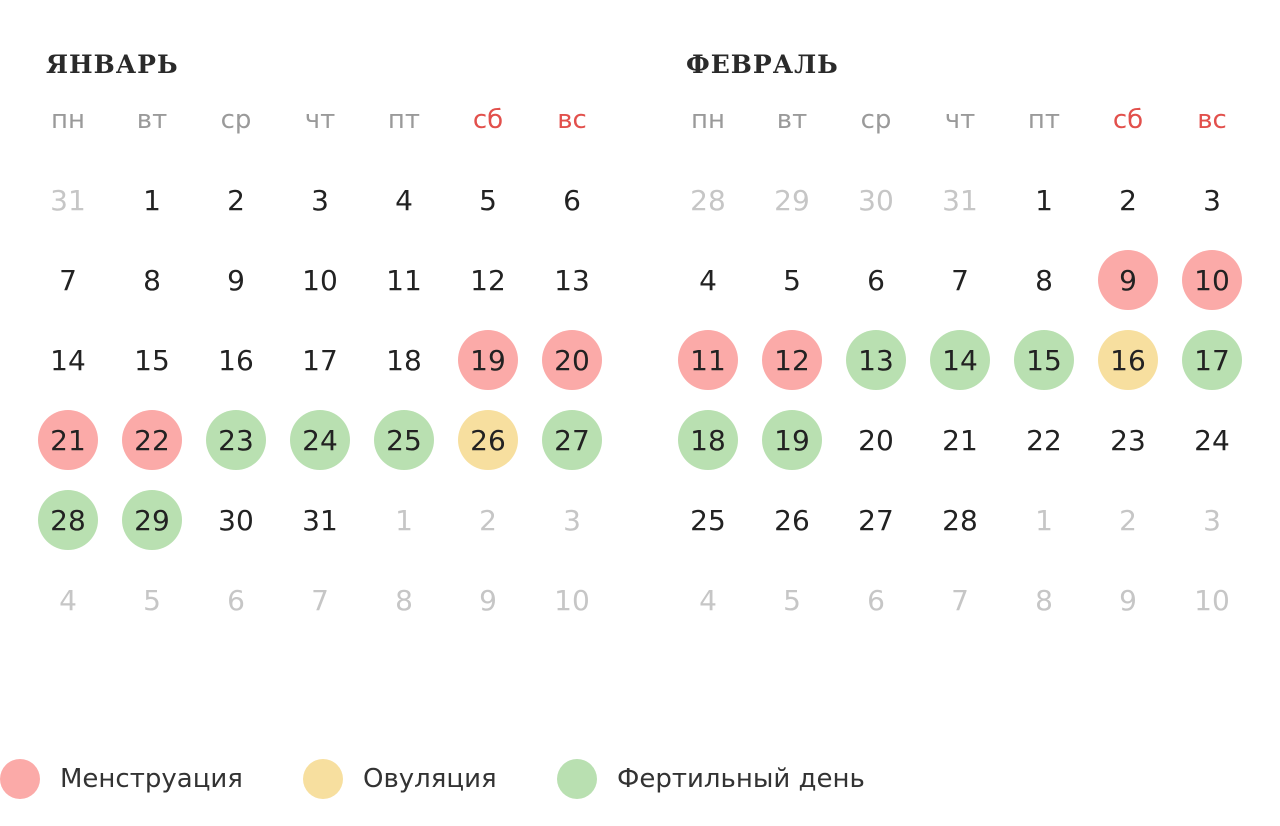 This screenshot has width=1280, height=826. I want to click on legend: Менструация Овуляция Фертильный день, so click(640, 779).